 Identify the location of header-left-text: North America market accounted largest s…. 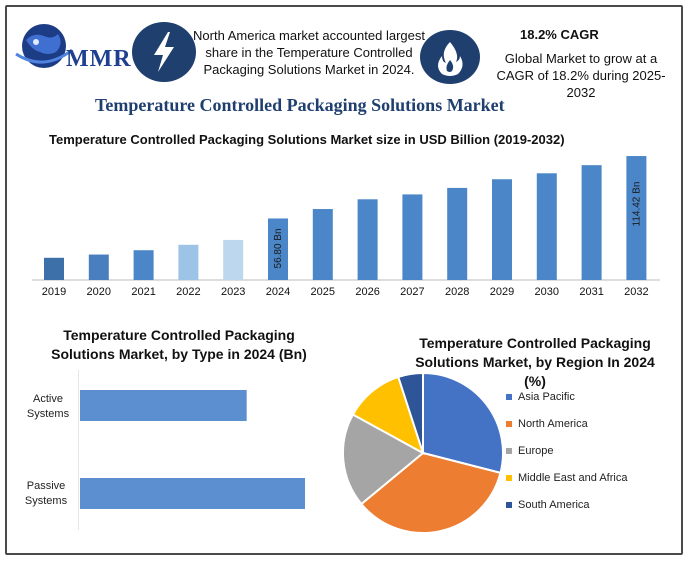
(309, 52).